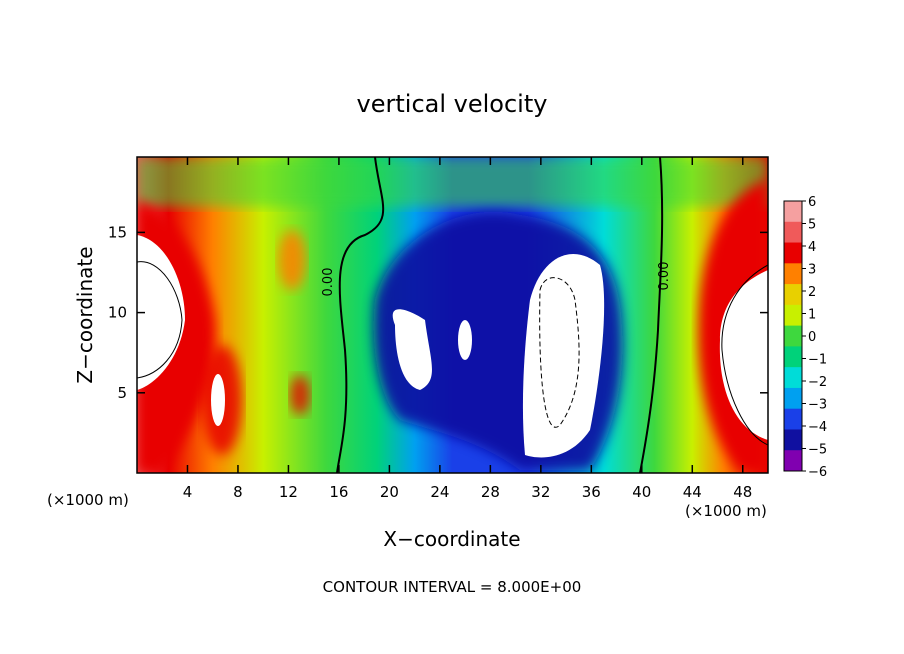 Image resolution: width=904 pixels, height=654 pixels. What do you see at coordinates (651, 315) in the screenshot?
I see `zero-contour-right` at bounding box center [651, 315].